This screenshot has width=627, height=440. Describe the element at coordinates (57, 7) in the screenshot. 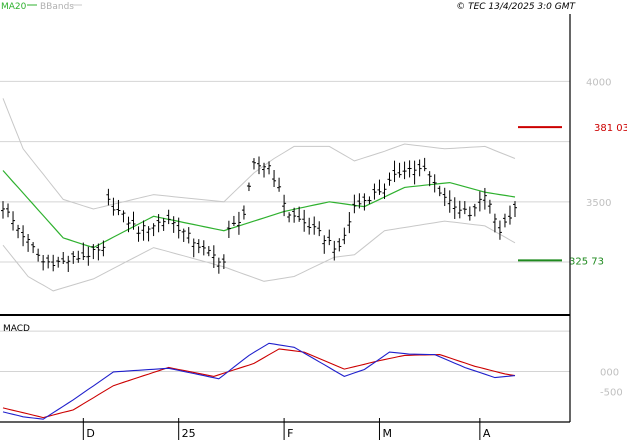

I see `bbands-legend-label: BBands` at that location.